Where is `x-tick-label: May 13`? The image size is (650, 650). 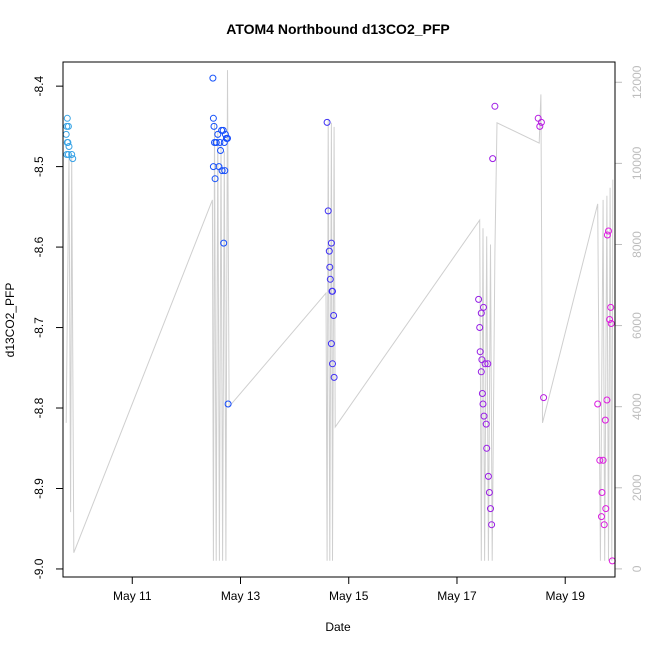 x-tick-label: May 13 is located at coordinates (241, 596).